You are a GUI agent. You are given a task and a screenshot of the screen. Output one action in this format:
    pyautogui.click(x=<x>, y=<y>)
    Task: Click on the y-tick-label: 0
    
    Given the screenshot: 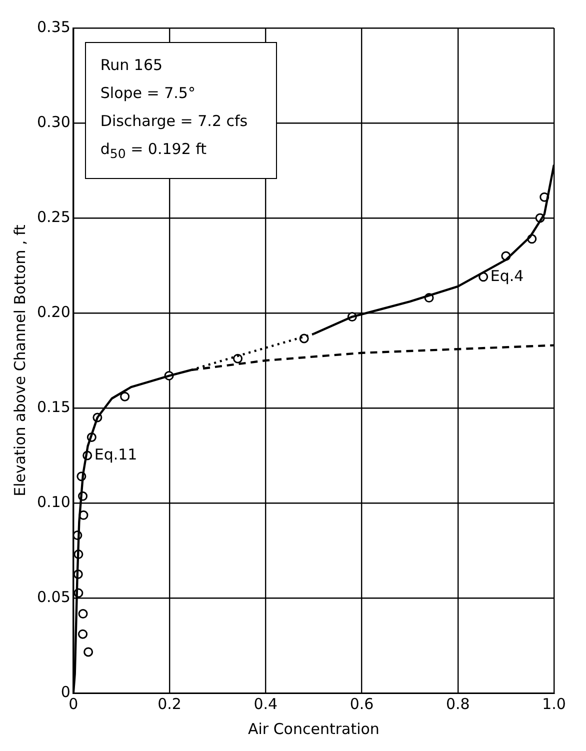 What is the action you would take?
    pyautogui.click(x=65, y=691)
    